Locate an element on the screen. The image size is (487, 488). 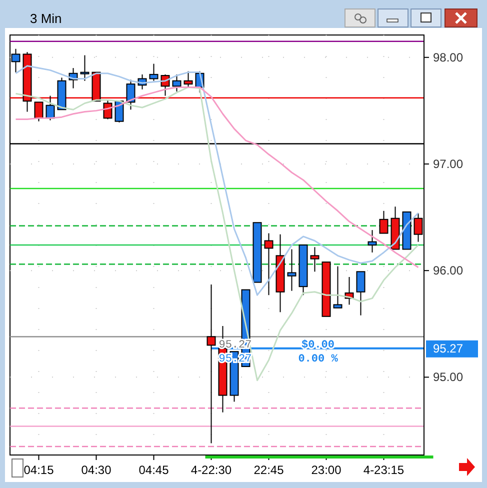
chart-title: 3 Min is located at coordinates (46, 18).